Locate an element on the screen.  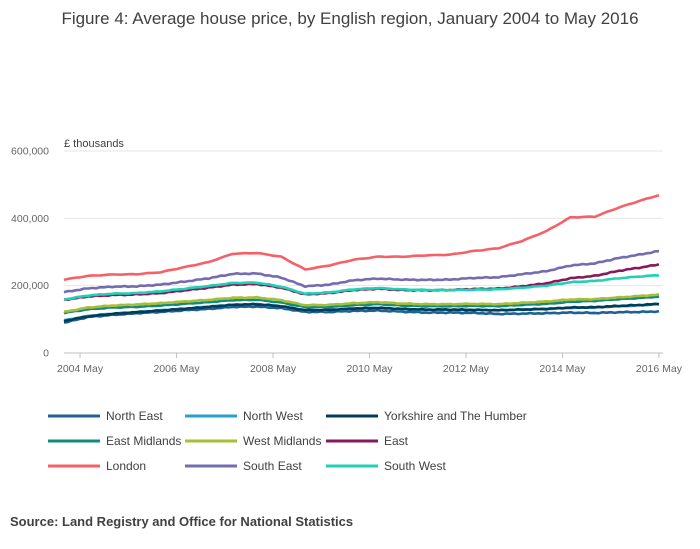
legend-label: Yorkshire and The Humber is located at coordinates (455, 416).